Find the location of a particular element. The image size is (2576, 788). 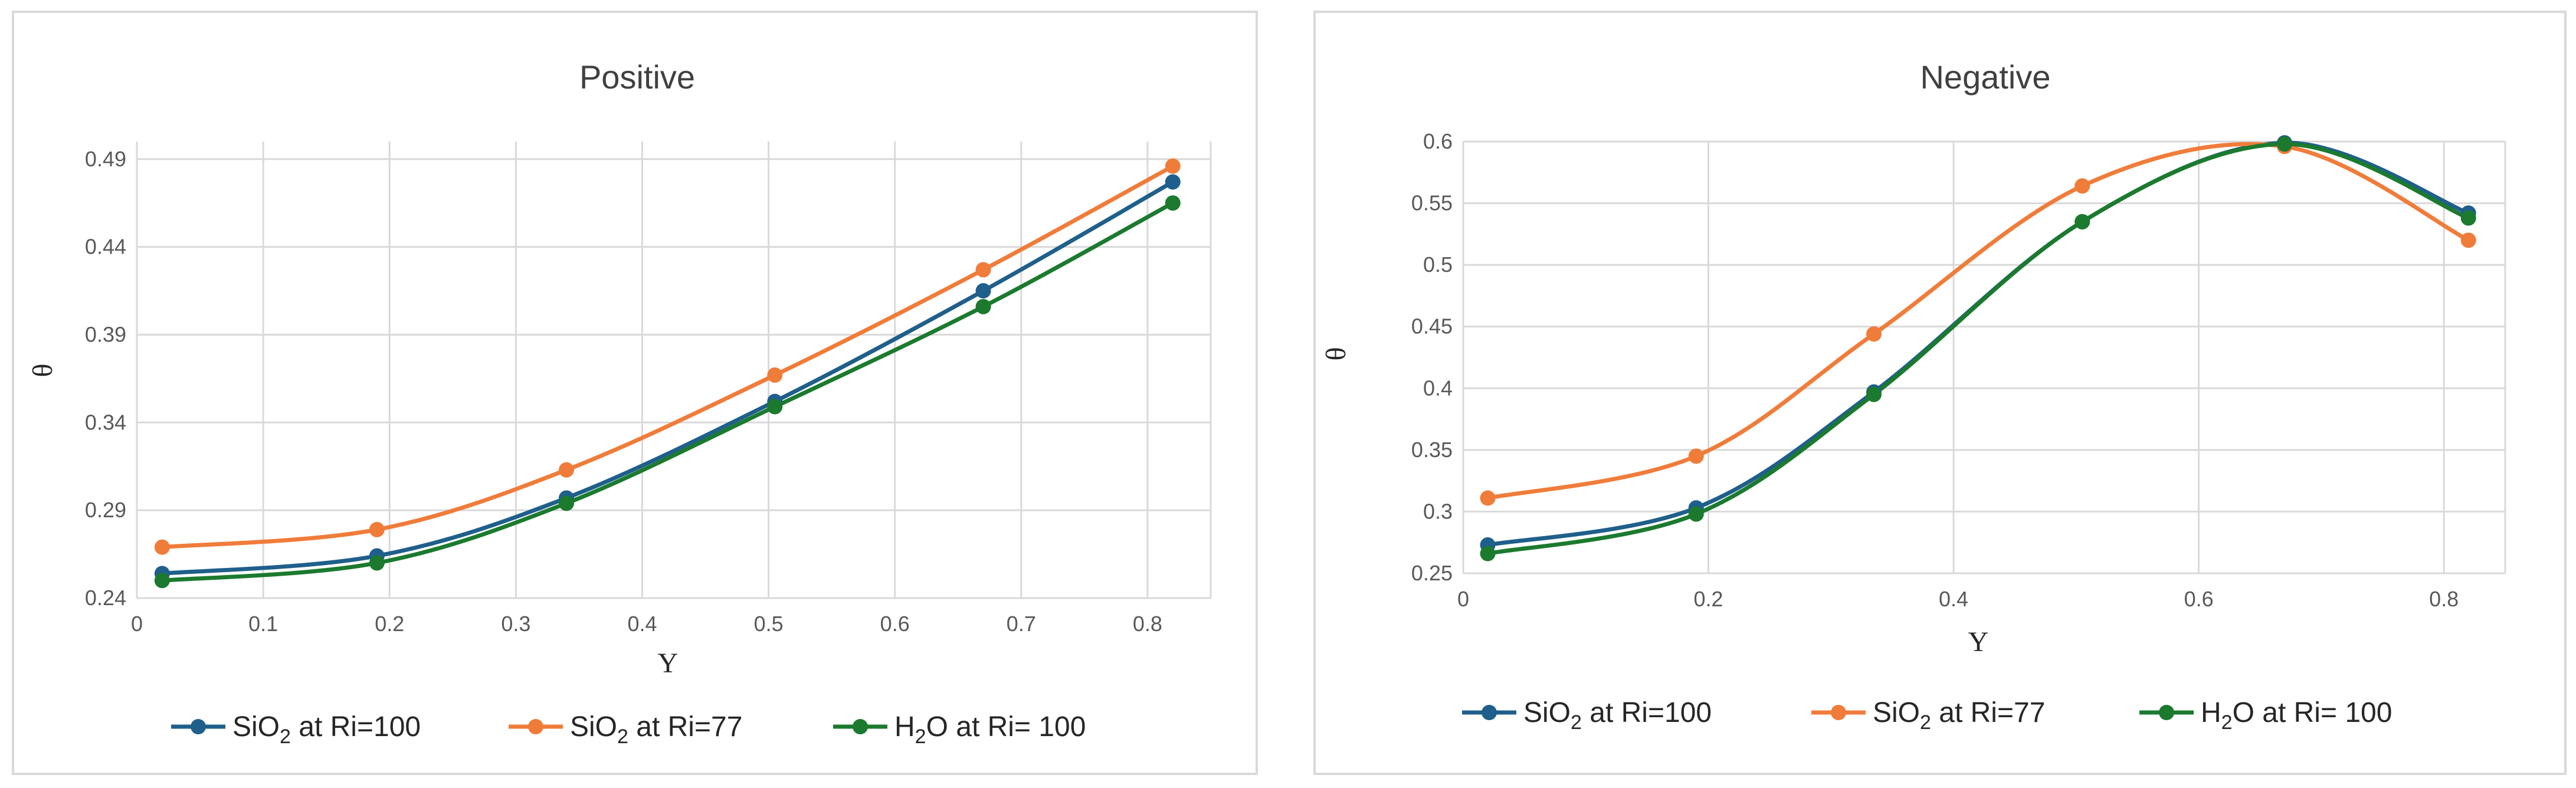

chart-title: Negative is located at coordinates (1985, 77).